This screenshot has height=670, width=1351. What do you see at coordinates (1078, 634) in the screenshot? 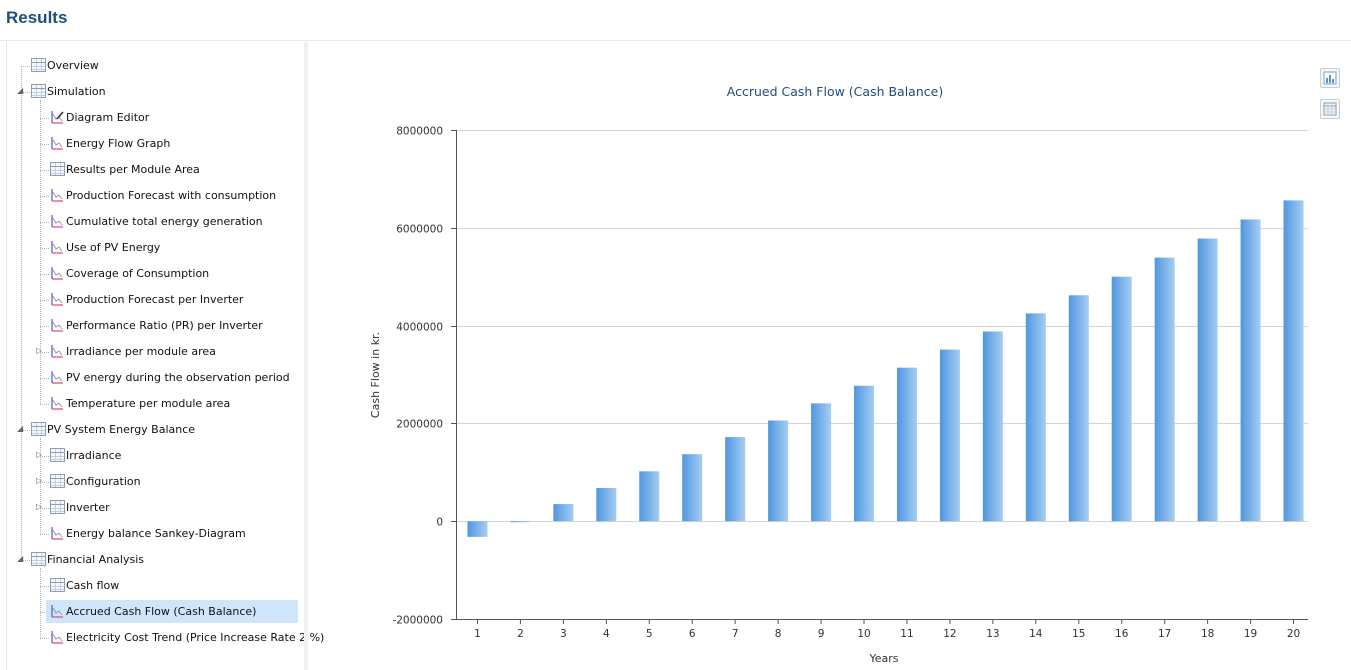
I see `x-tick-label: 15` at bounding box center [1078, 634].